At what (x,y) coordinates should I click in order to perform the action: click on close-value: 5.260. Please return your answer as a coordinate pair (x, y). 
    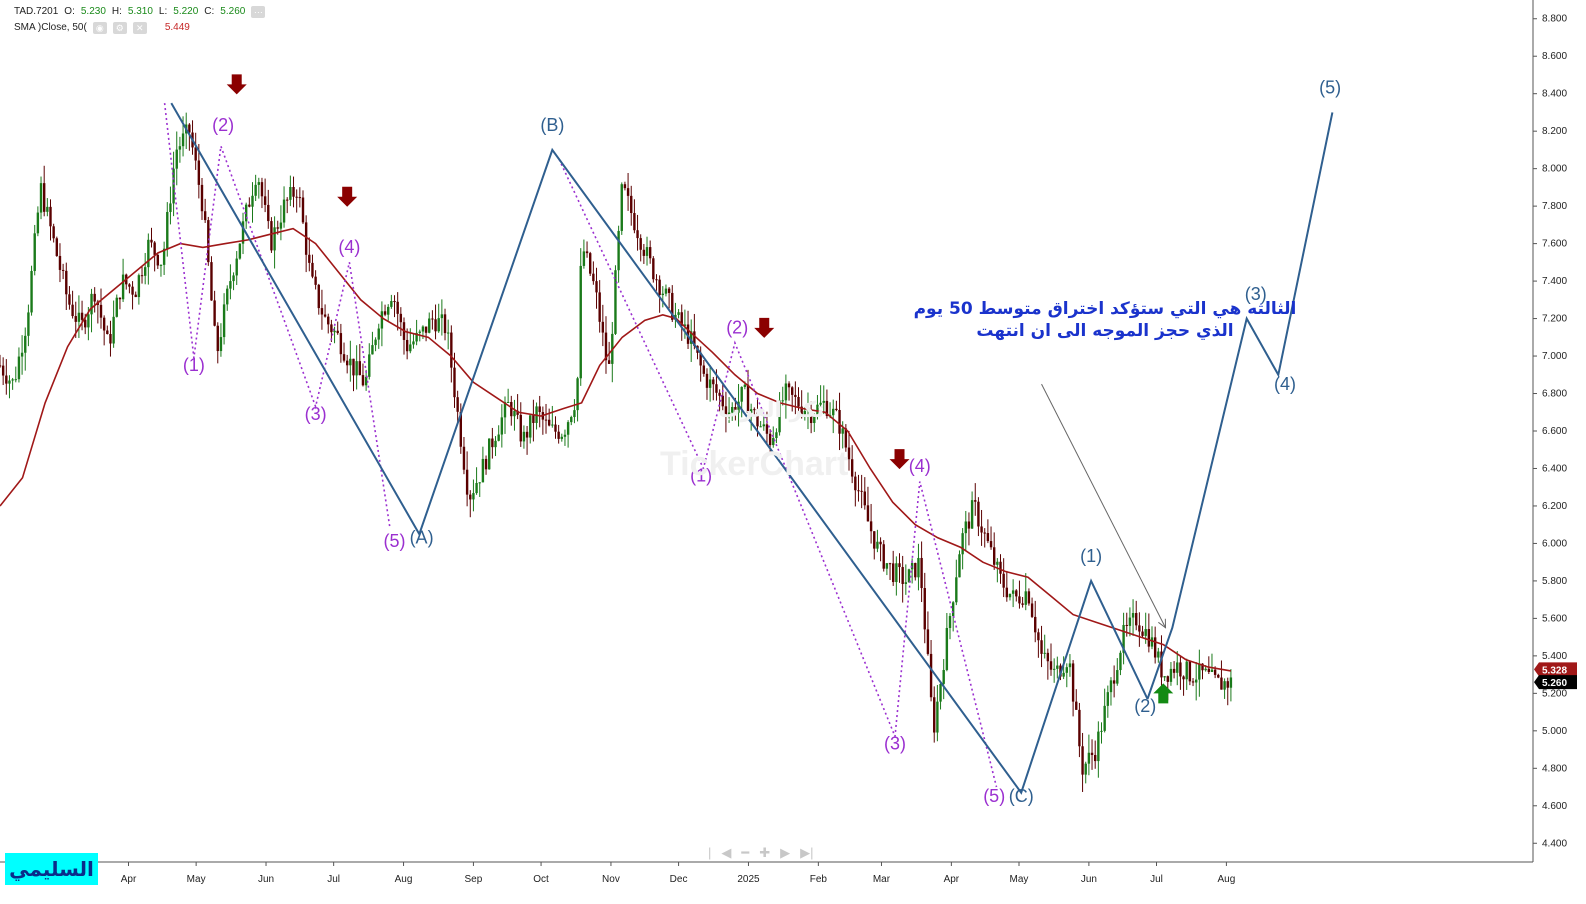
    Looking at the image, I should click on (233, 11).